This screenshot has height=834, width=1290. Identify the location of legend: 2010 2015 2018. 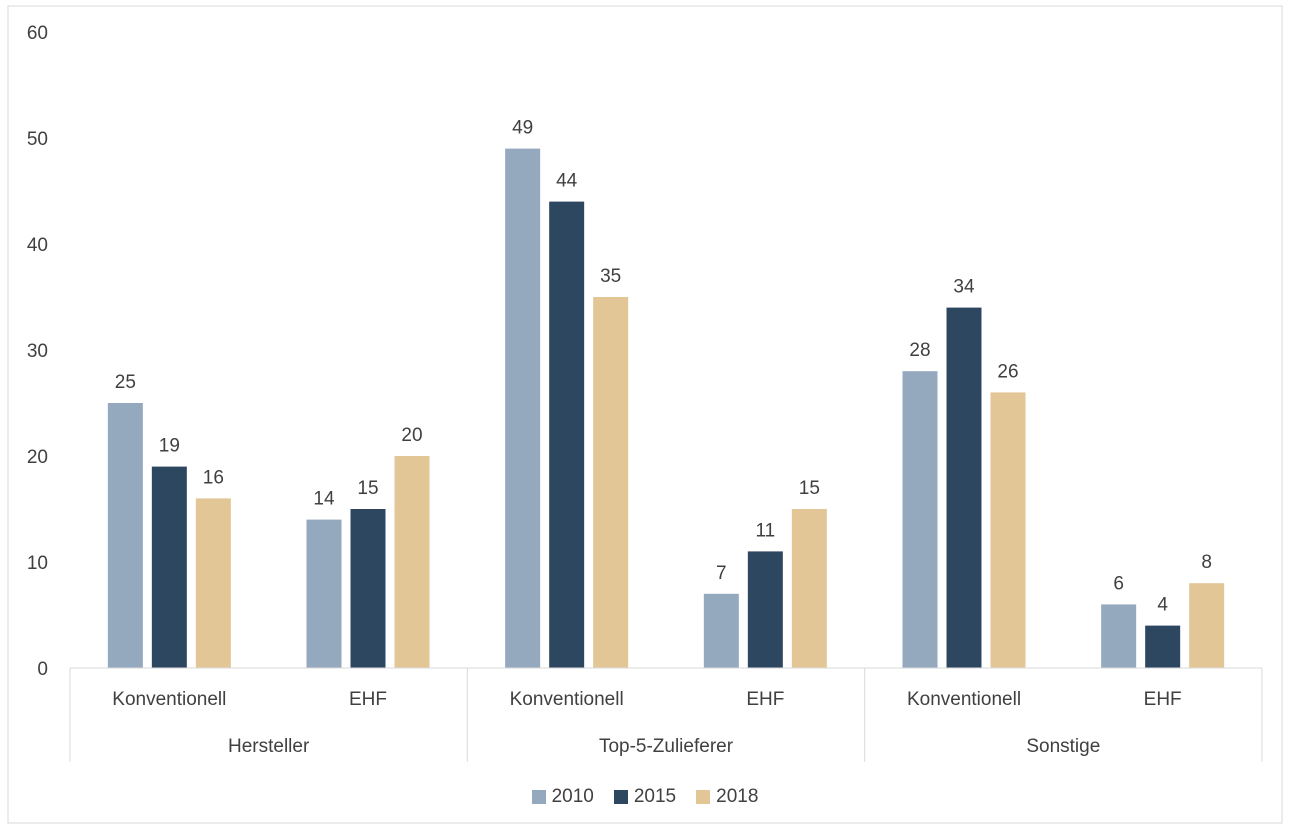
(645, 797).